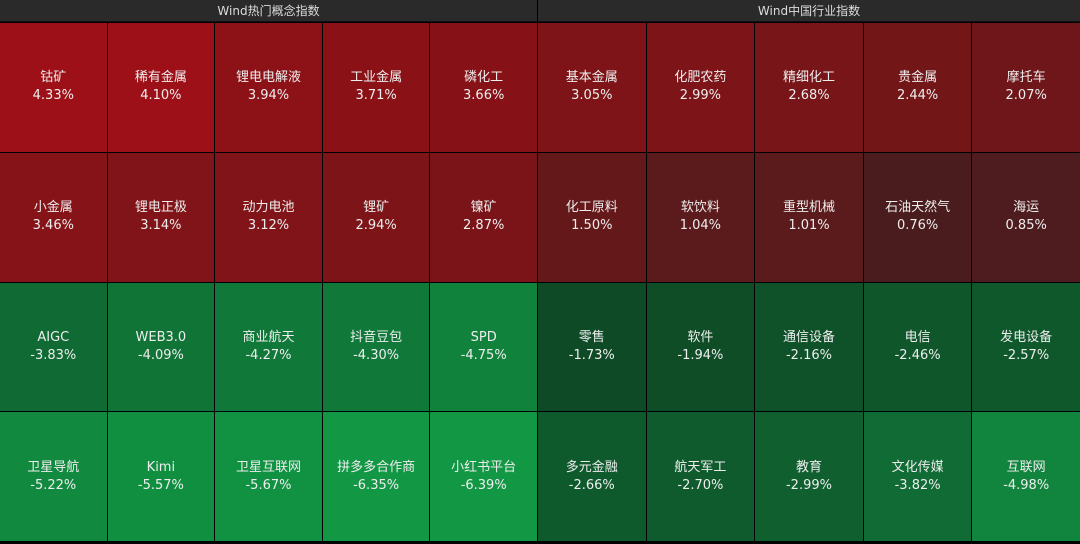 Image resolution: width=1080 pixels, height=544 pixels. Describe the element at coordinates (53, 355) in the screenshot. I see `tile-change-percent: -3.83%` at that location.